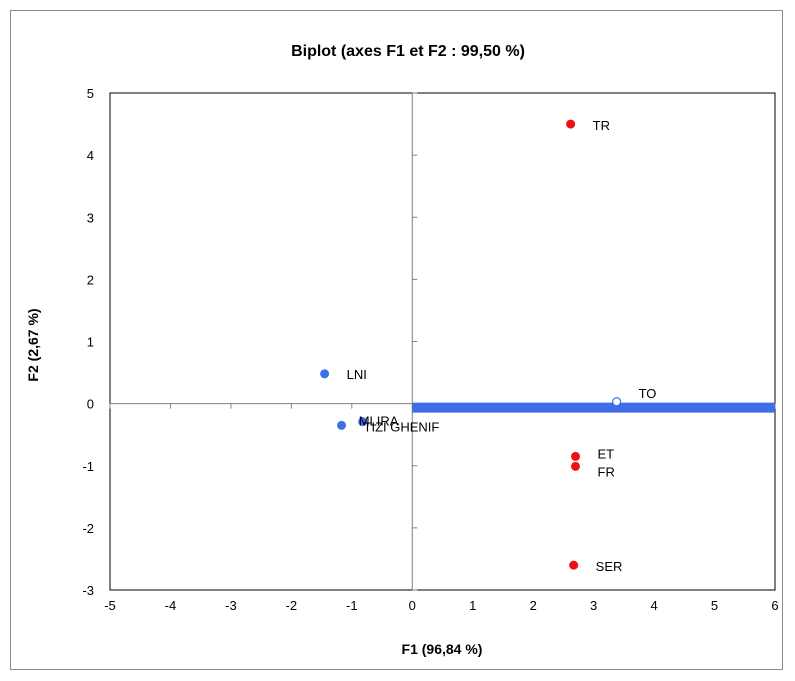  I want to click on x-tick-label: -1, so click(352, 605).